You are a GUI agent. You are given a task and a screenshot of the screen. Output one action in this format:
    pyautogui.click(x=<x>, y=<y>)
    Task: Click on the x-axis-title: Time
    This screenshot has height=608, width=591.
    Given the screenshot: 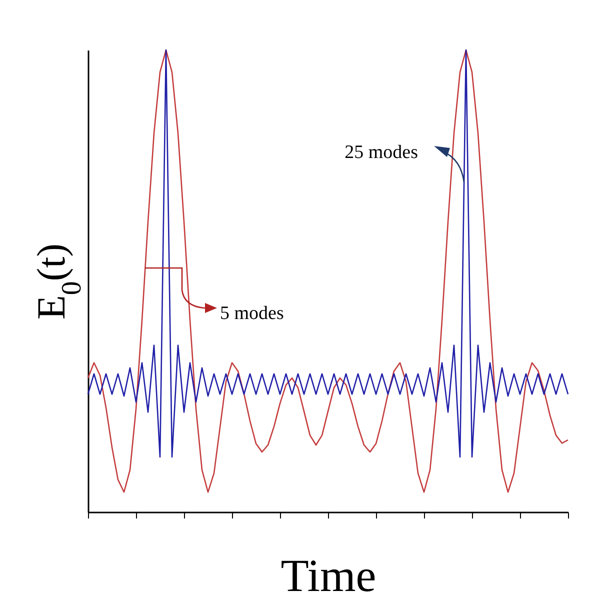 What is the action you would take?
    pyautogui.click(x=328, y=575)
    